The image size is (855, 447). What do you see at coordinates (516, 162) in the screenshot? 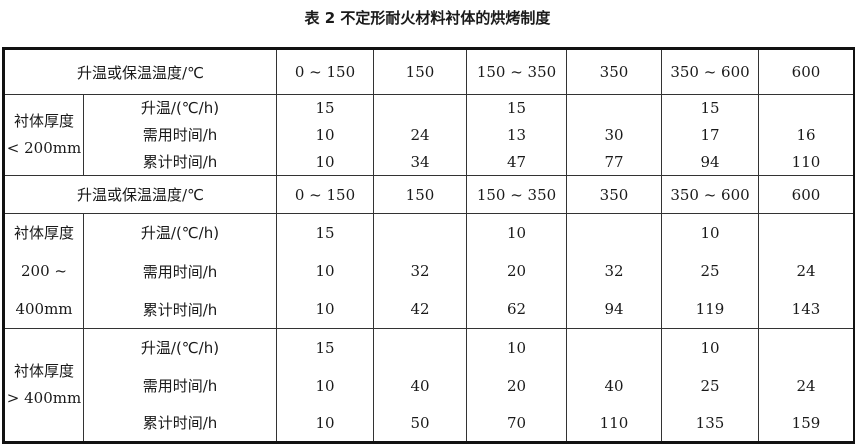
I see `table-cell: 47` at bounding box center [516, 162].